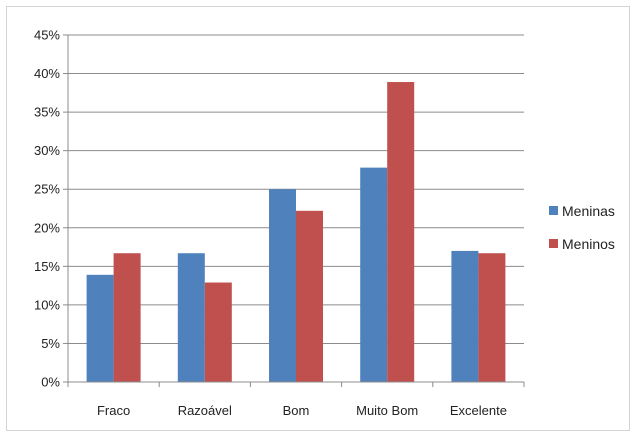 The width and height of the screenshot is (635, 437). Describe the element at coordinates (47, 227) in the screenshot. I see `y-tick-label: 20%` at that location.